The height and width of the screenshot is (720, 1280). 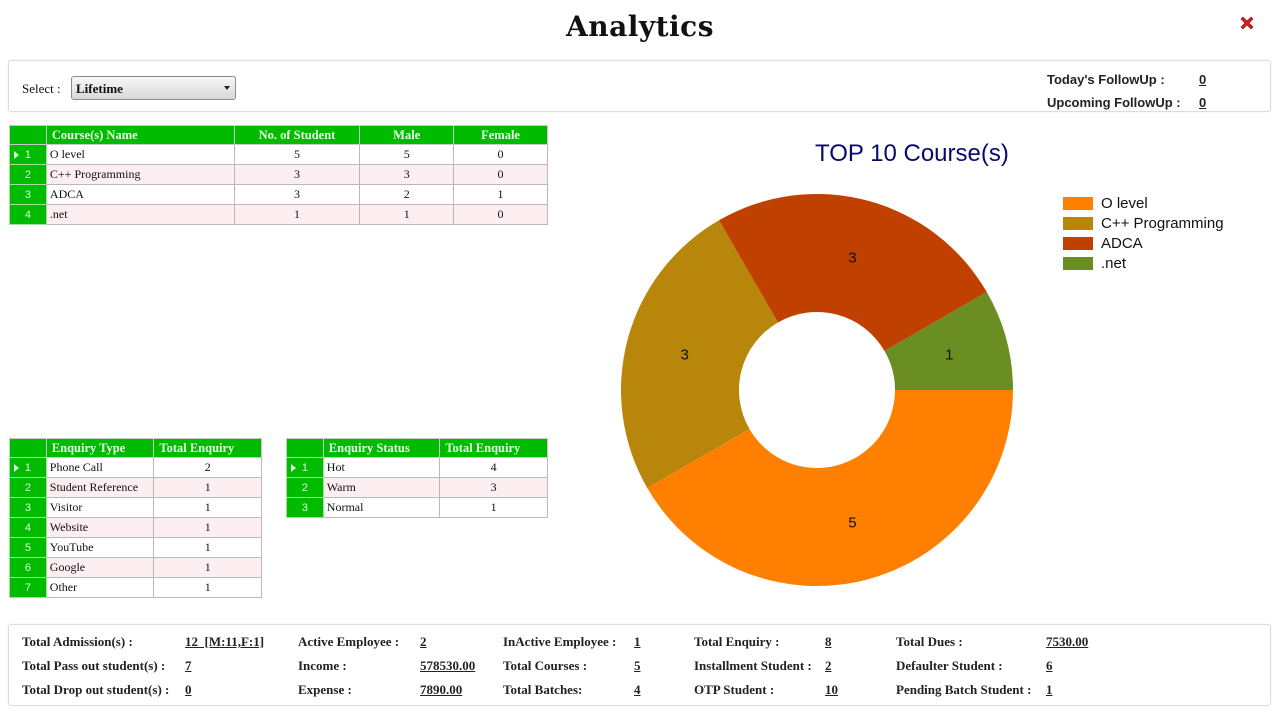 I want to click on table-header-row: Enquiry Type Total Enquiry, so click(x=135, y=448).